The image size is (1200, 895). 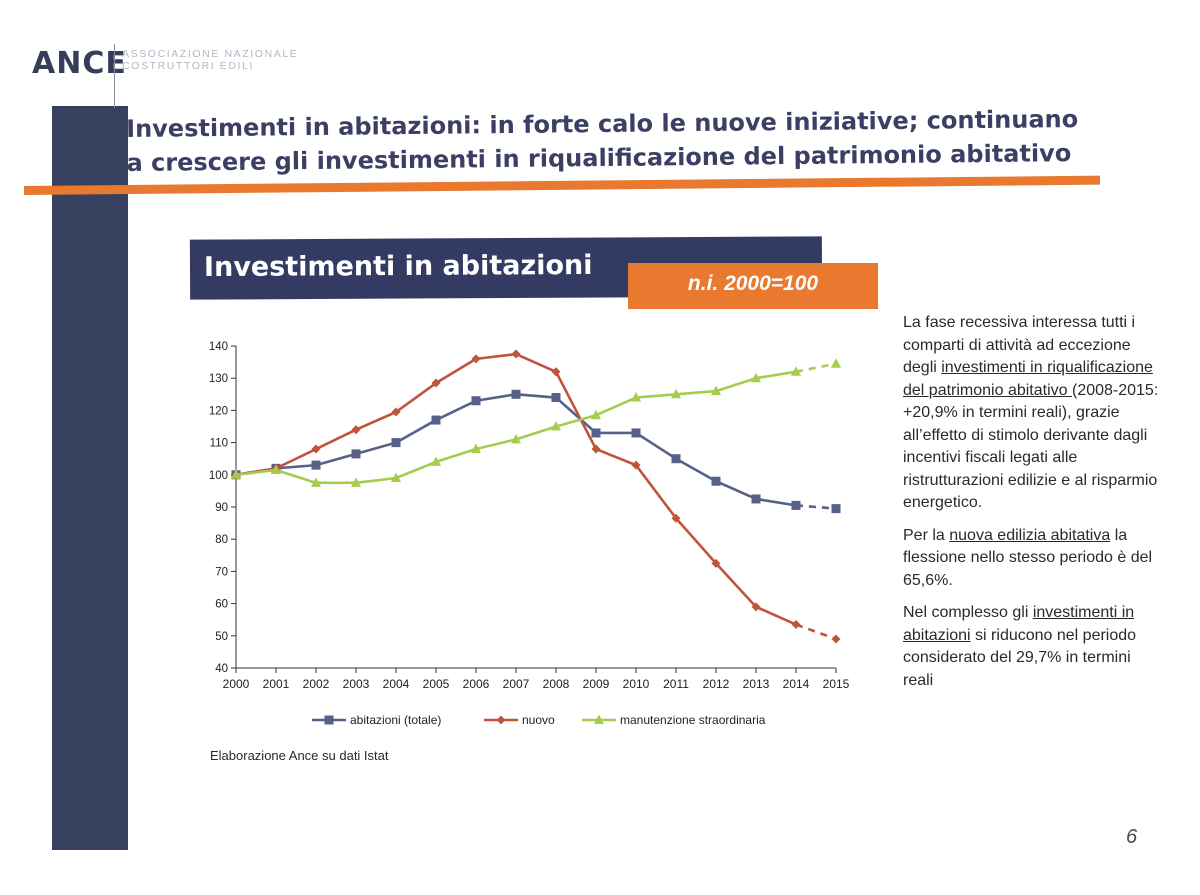 I want to click on x-tick-label-2001: 2001, so click(x=276, y=684).